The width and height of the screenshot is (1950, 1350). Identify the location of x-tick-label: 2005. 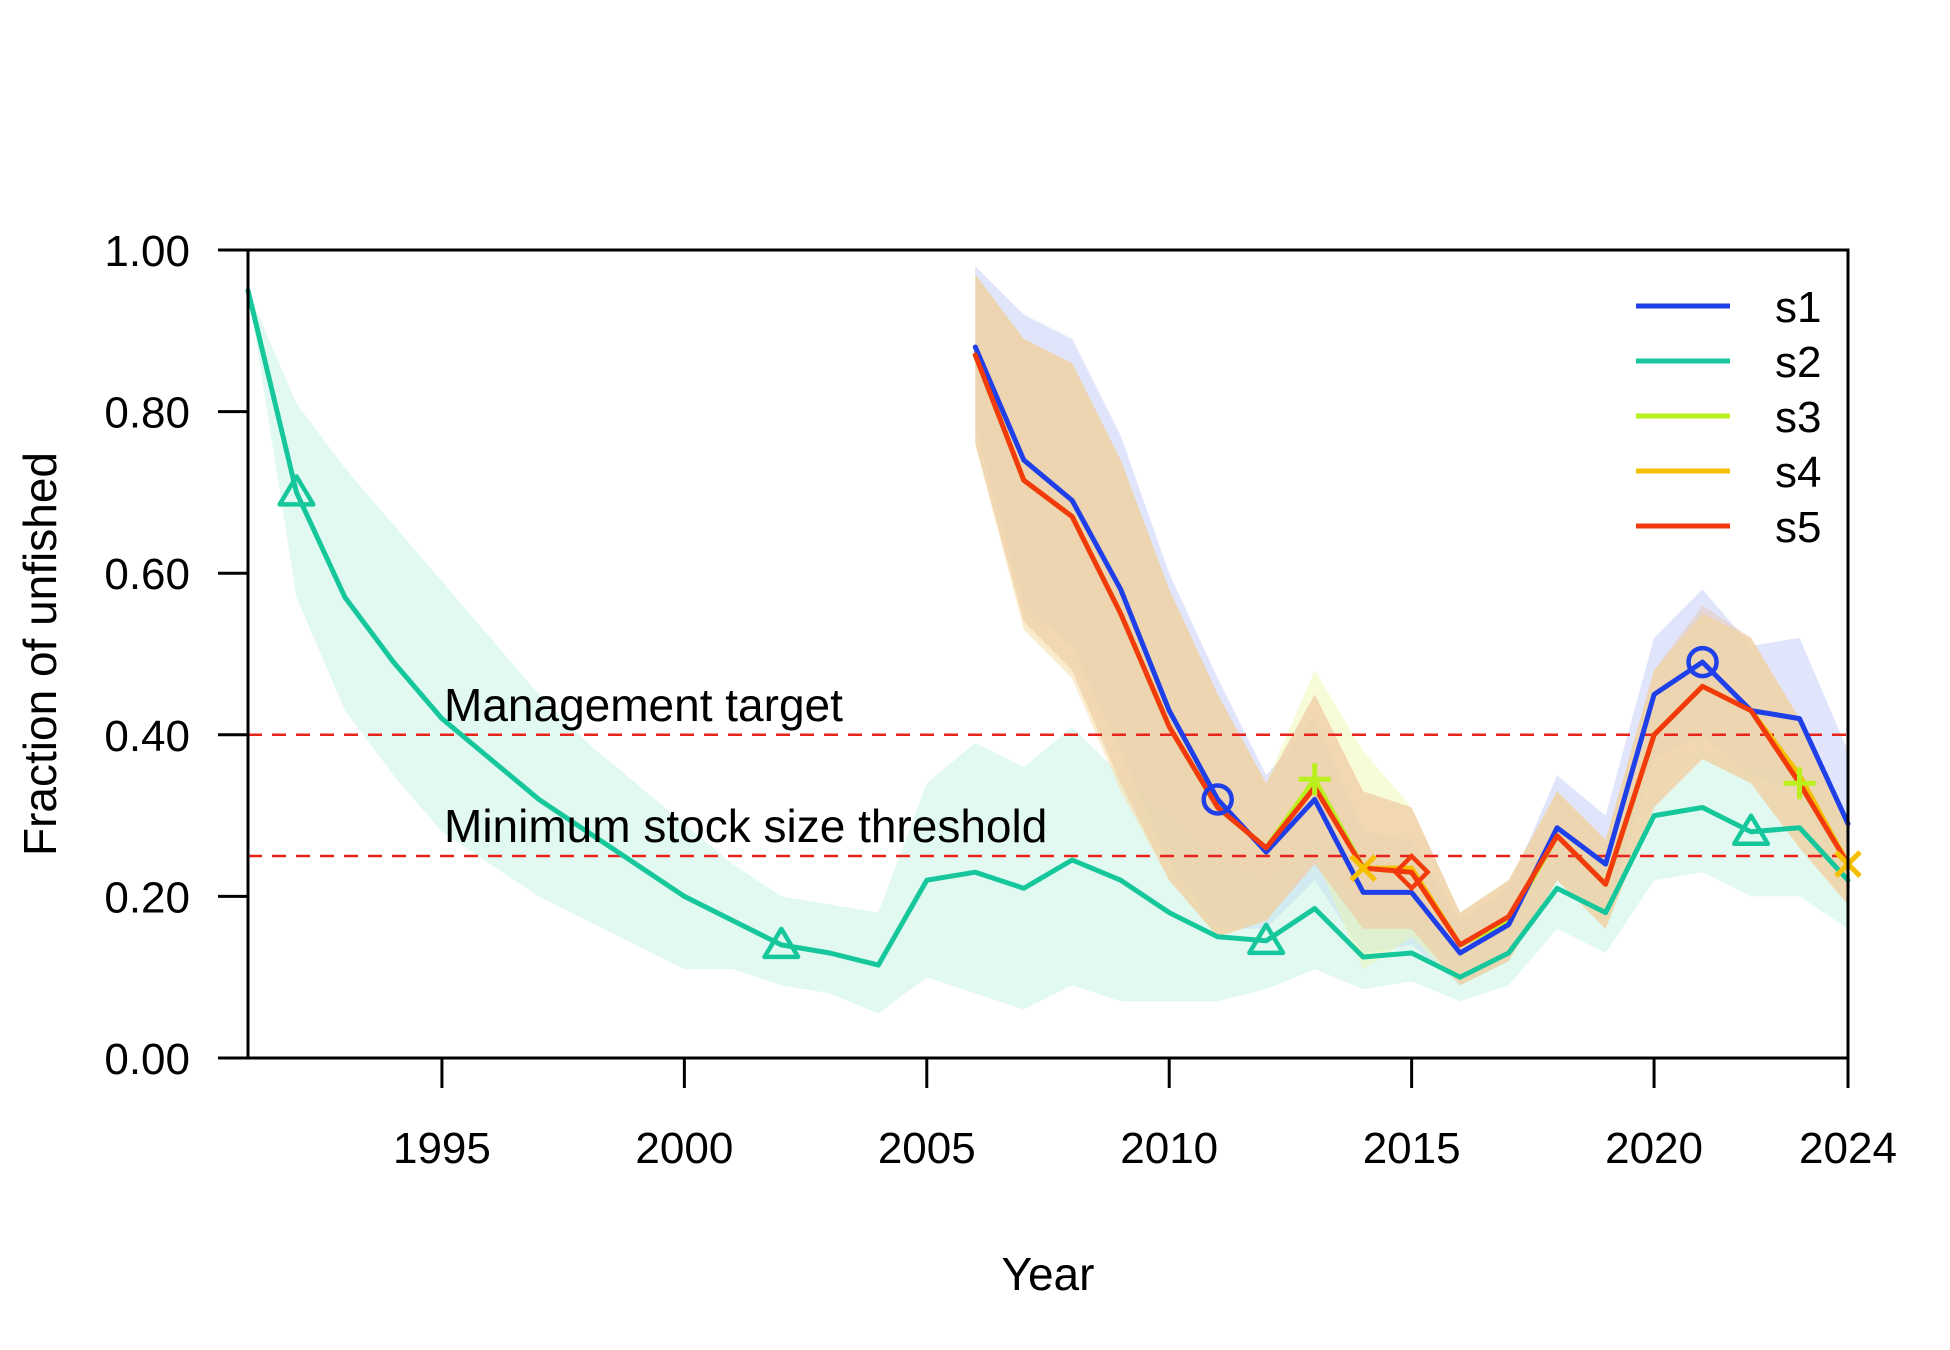
(927, 1148).